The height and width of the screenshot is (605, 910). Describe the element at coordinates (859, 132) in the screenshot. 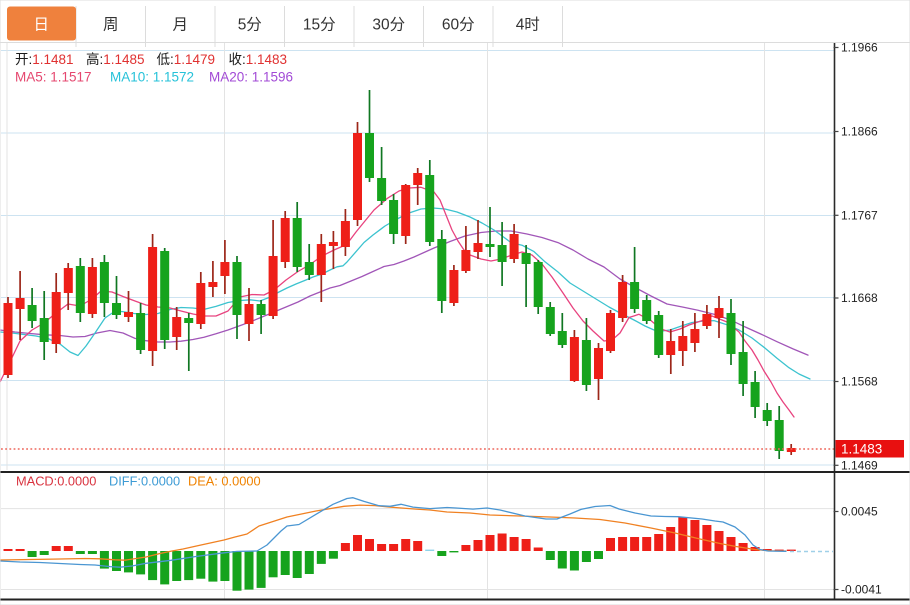

I see `svg-text: 1.1866` at that location.